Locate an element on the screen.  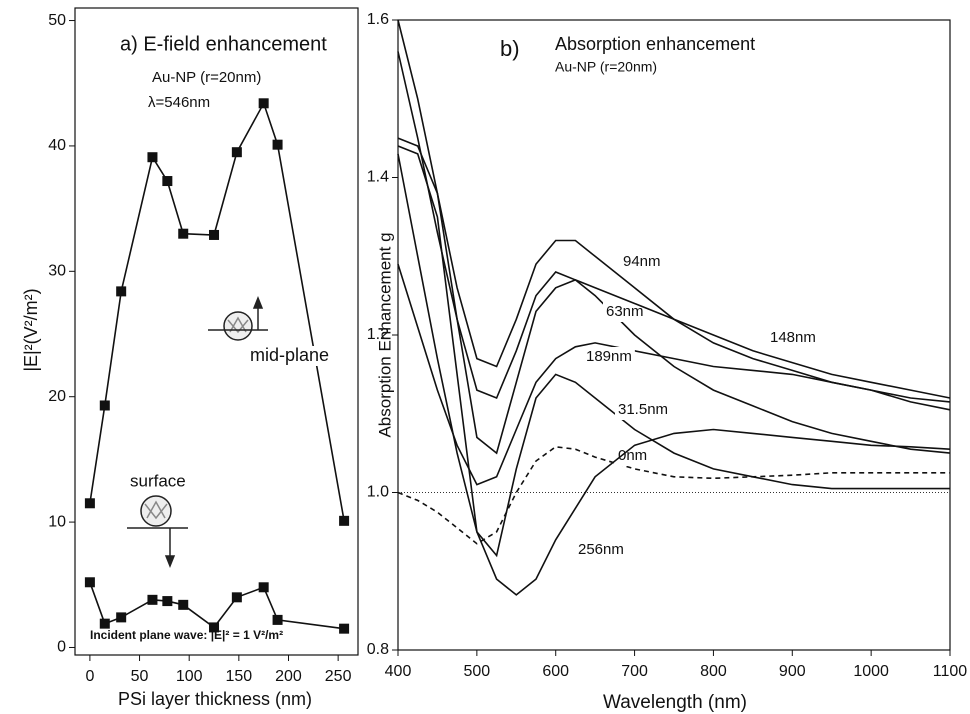
y-axis-label: Absorption Enhancement g is located at coordinates (384, 334).